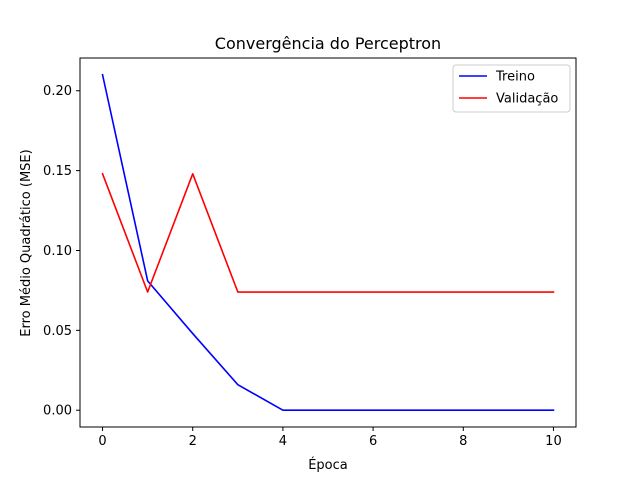 The image size is (640, 480). Describe the element at coordinates (527, 99) in the screenshot. I see `legend-label-validacao: Validação` at that location.